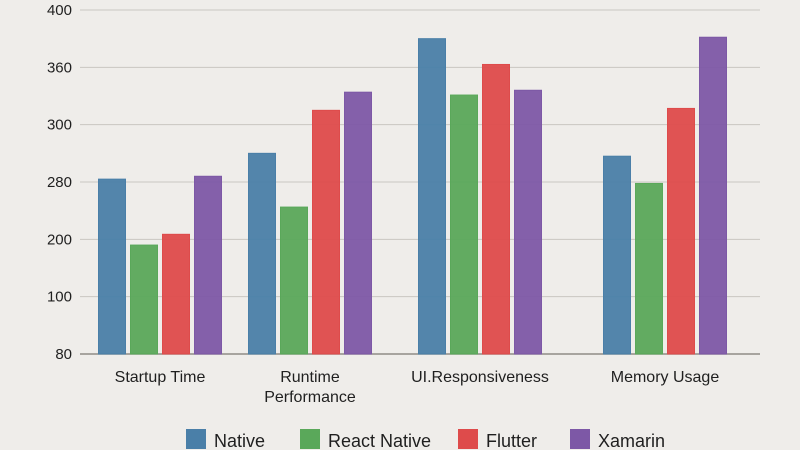  I want to click on legend-item-native: Native, so click(225, 439).